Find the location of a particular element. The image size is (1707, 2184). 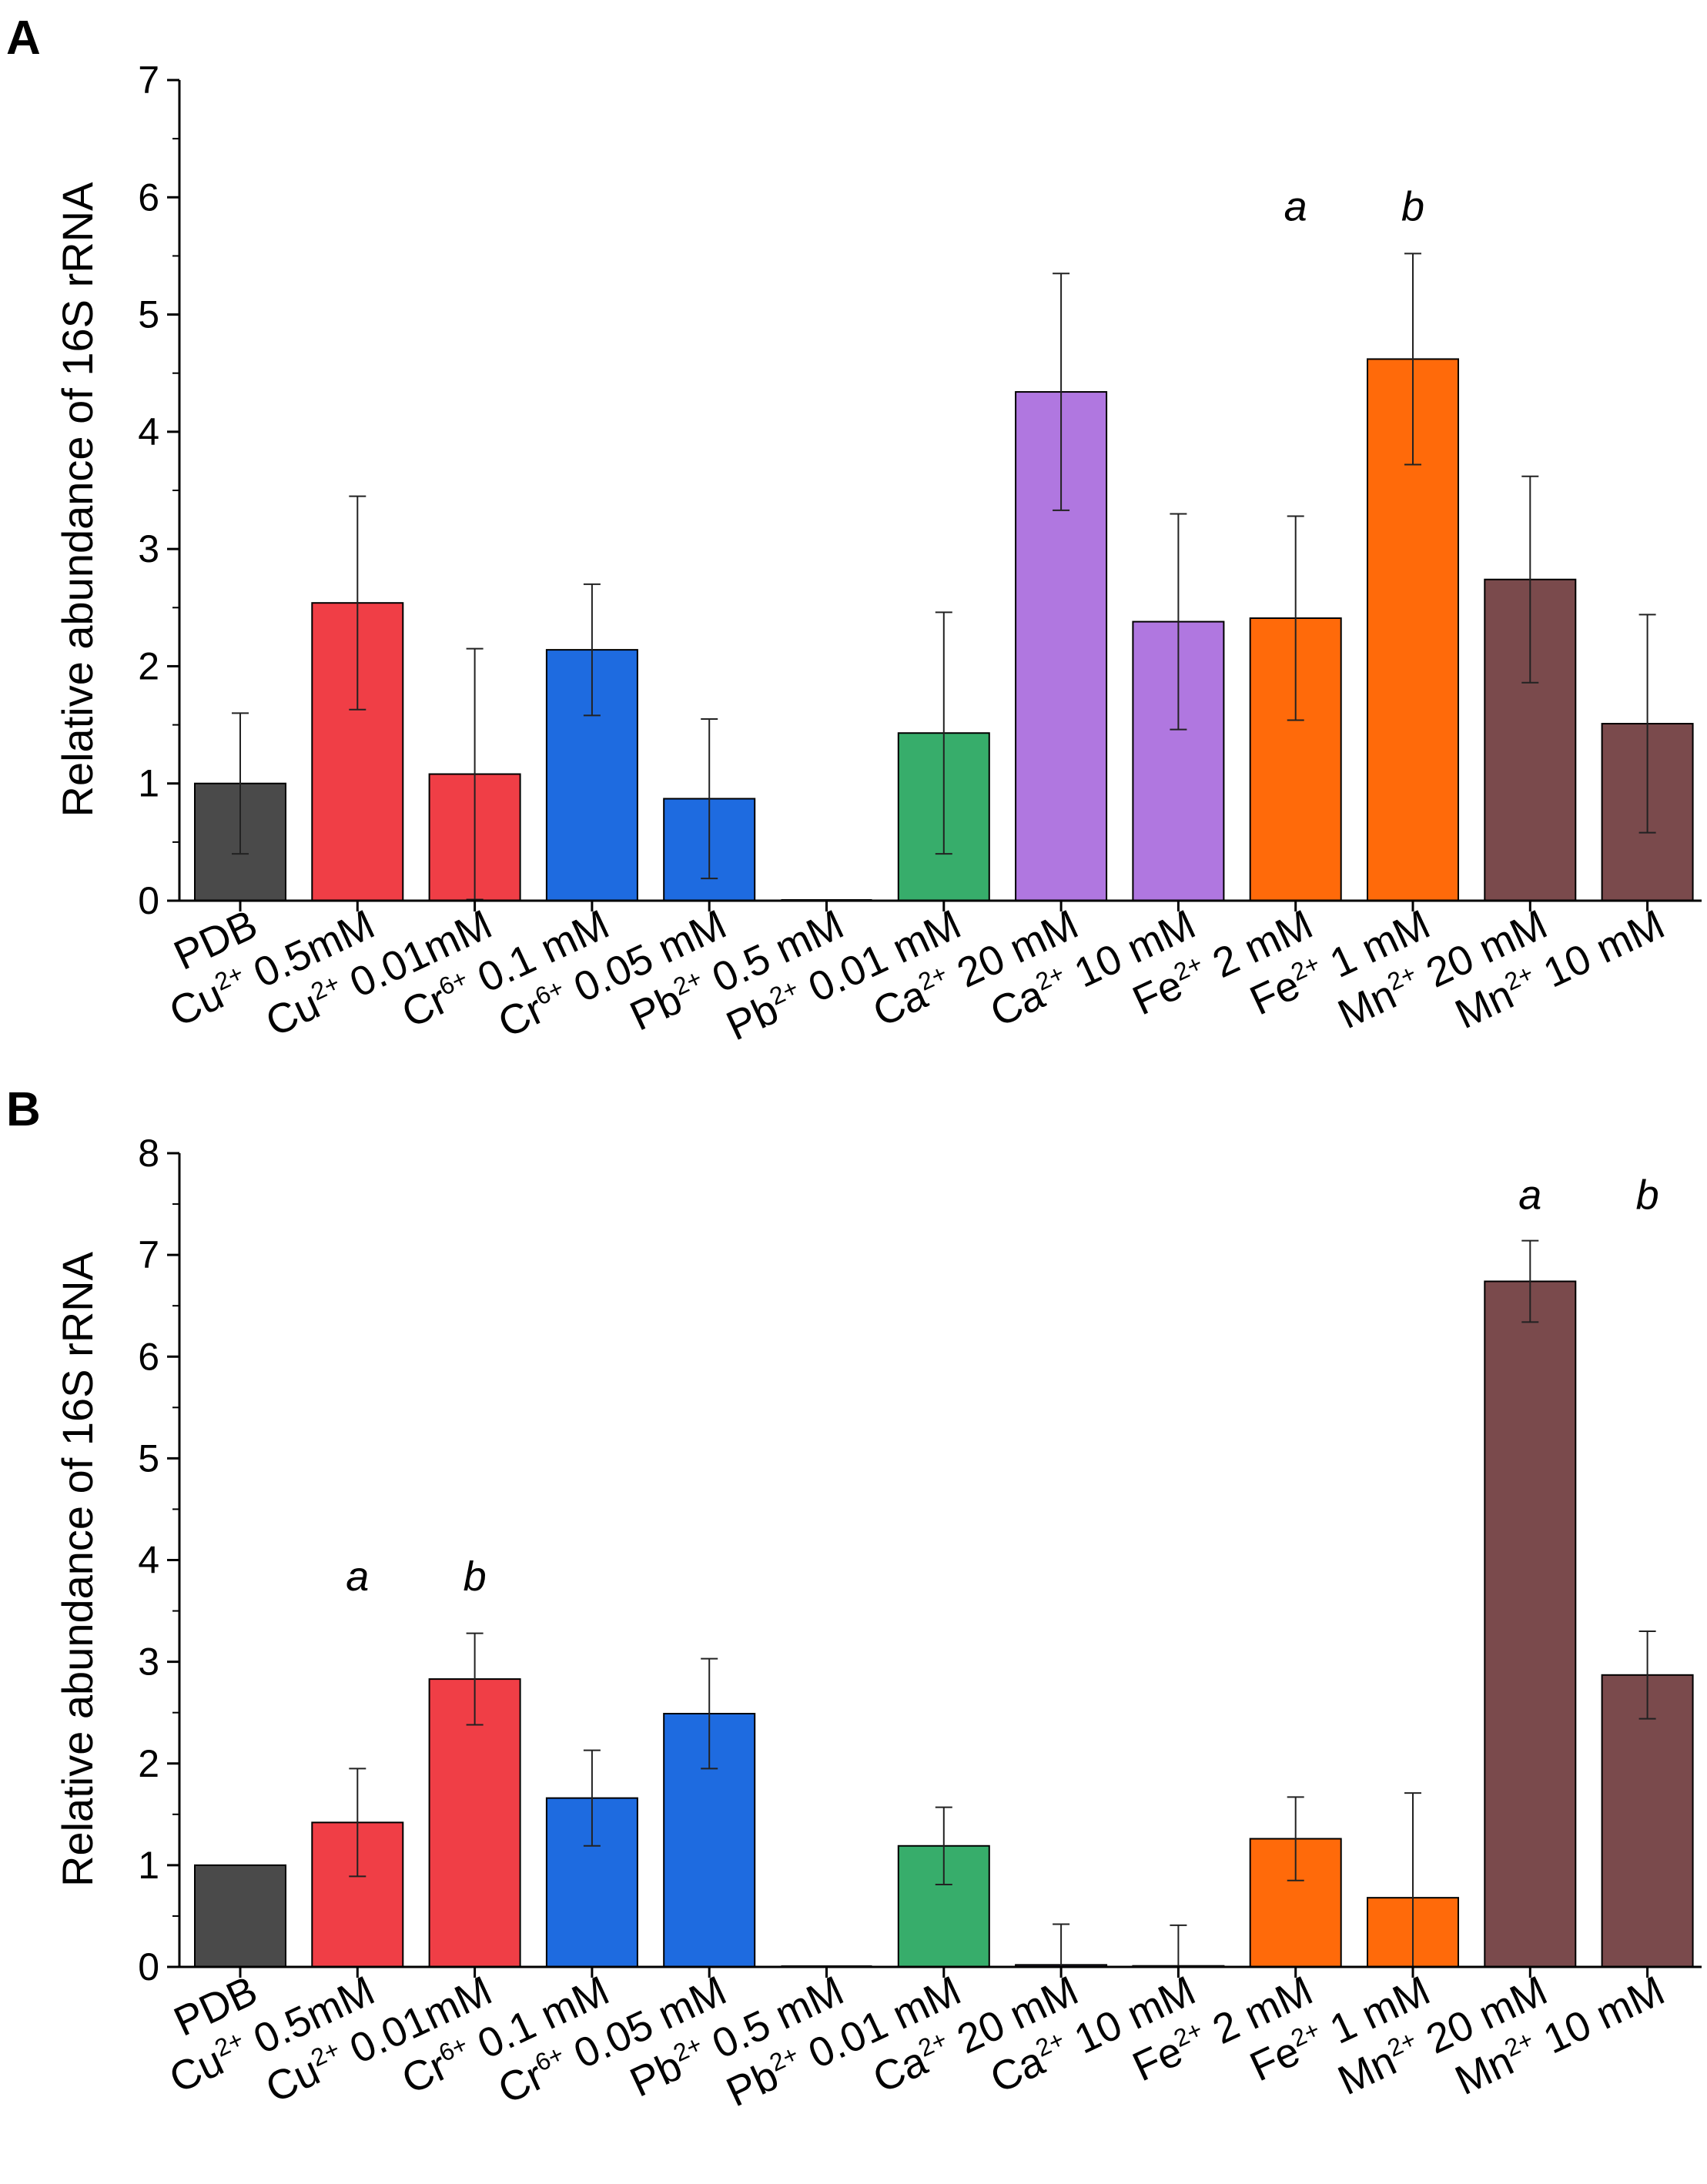

panel-label: A is located at coordinates (23, 38).